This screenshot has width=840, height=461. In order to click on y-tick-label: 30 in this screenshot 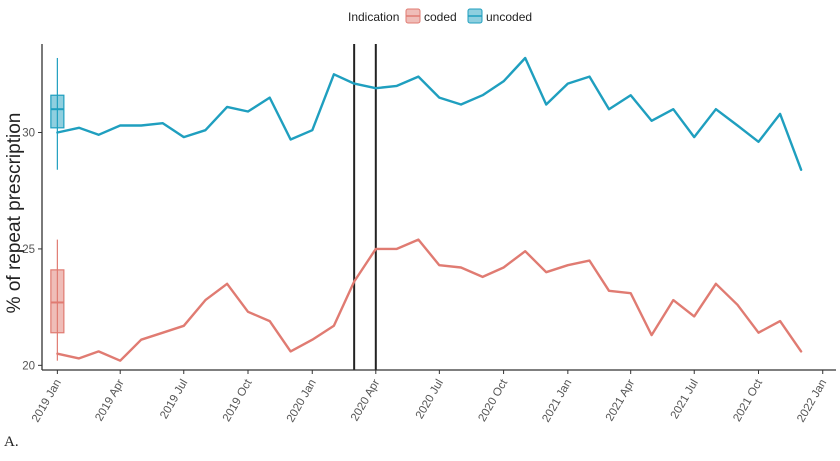, I will do `click(28, 133)`.